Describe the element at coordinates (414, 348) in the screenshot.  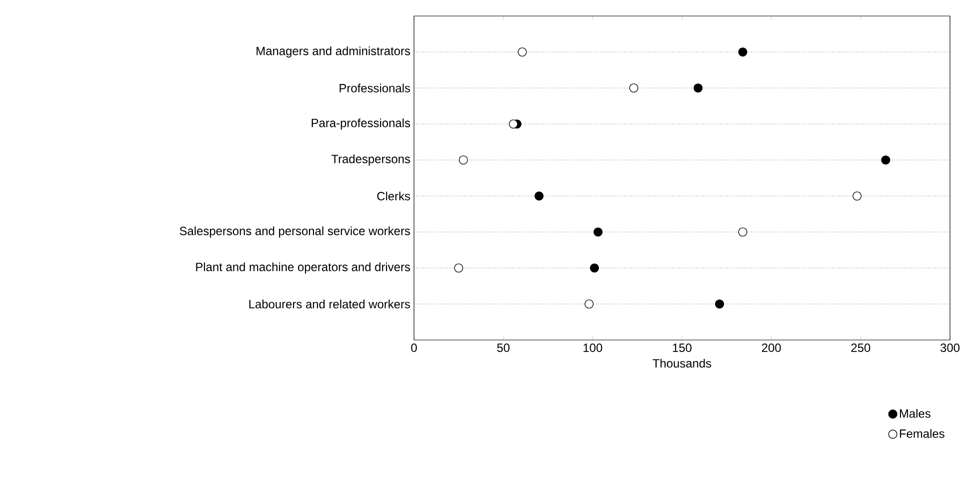
I see `x-tick-label: 0` at that location.